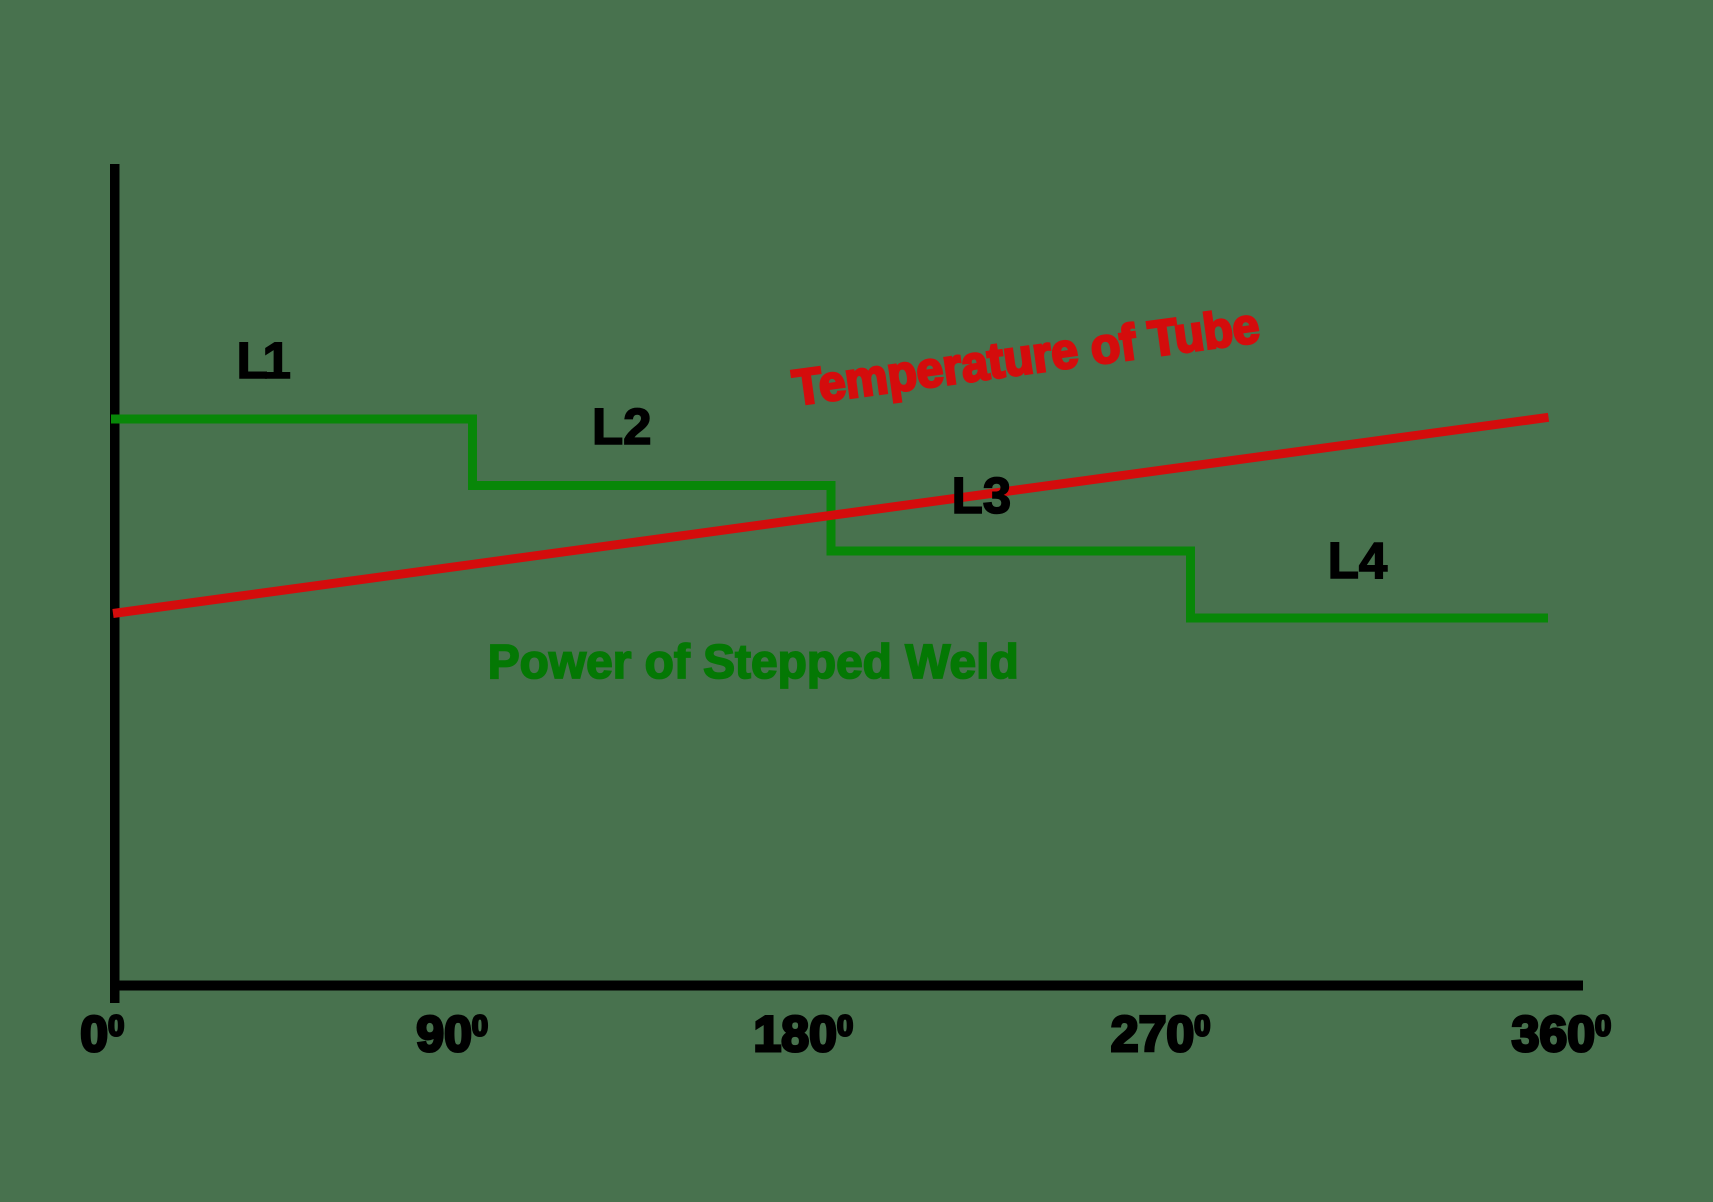  I want to click on svg-text: L3, so click(982, 495).